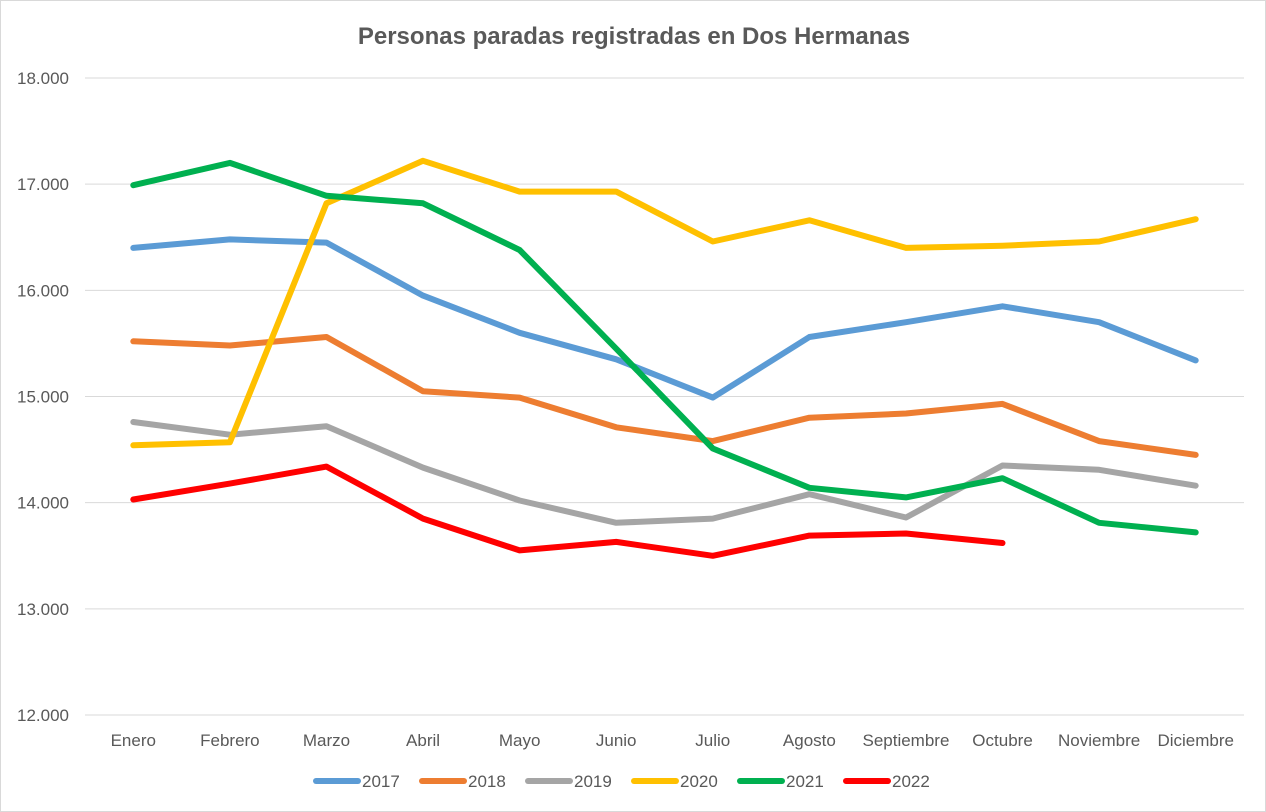  I want to click on legend-label: 2019, so click(593, 781).